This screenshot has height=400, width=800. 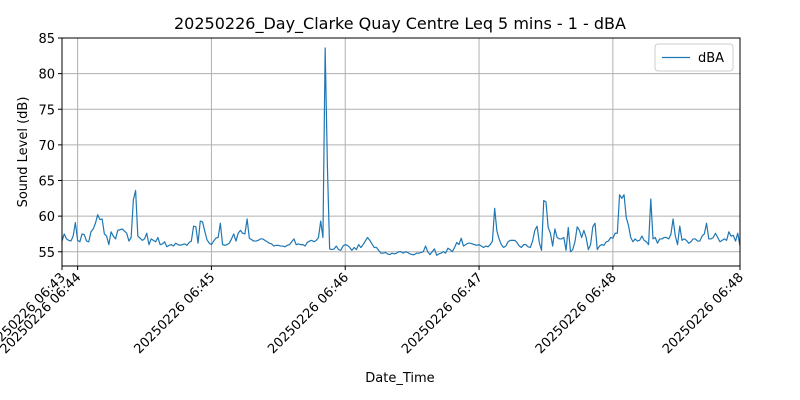 I want to click on y-tick-label: 75, so click(x=46, y=110).